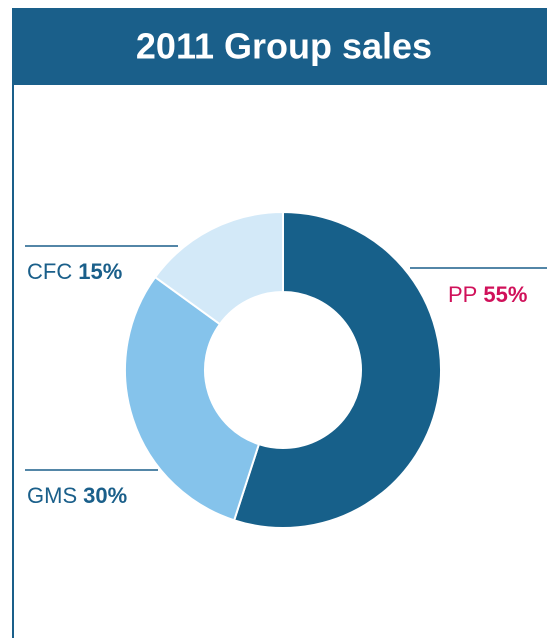  Describe the element at coordinates (284, 46) in the screenshot. I see `chart-title: 2011 Group sales` at that location.